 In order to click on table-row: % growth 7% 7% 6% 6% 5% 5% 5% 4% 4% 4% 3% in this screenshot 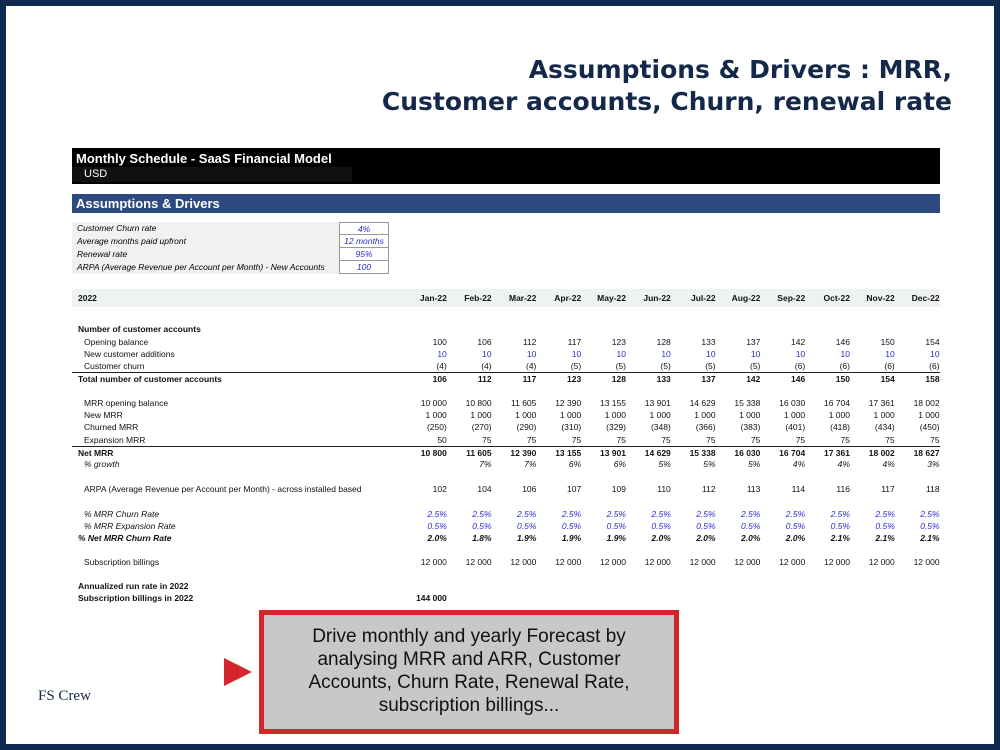, I will do `click(506, 464)`.